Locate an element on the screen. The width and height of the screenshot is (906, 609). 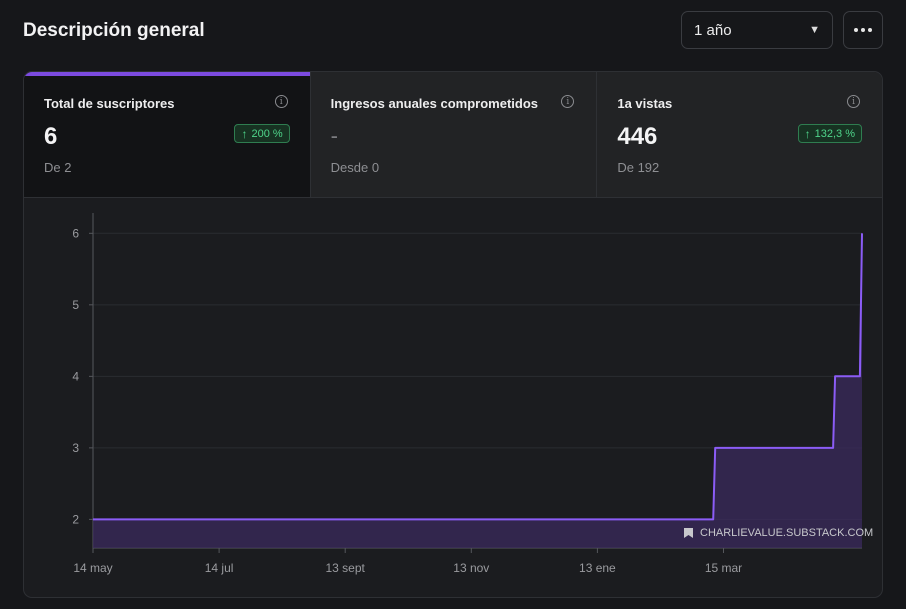
more-horizontal-icon is located at coordinates (863, 30).